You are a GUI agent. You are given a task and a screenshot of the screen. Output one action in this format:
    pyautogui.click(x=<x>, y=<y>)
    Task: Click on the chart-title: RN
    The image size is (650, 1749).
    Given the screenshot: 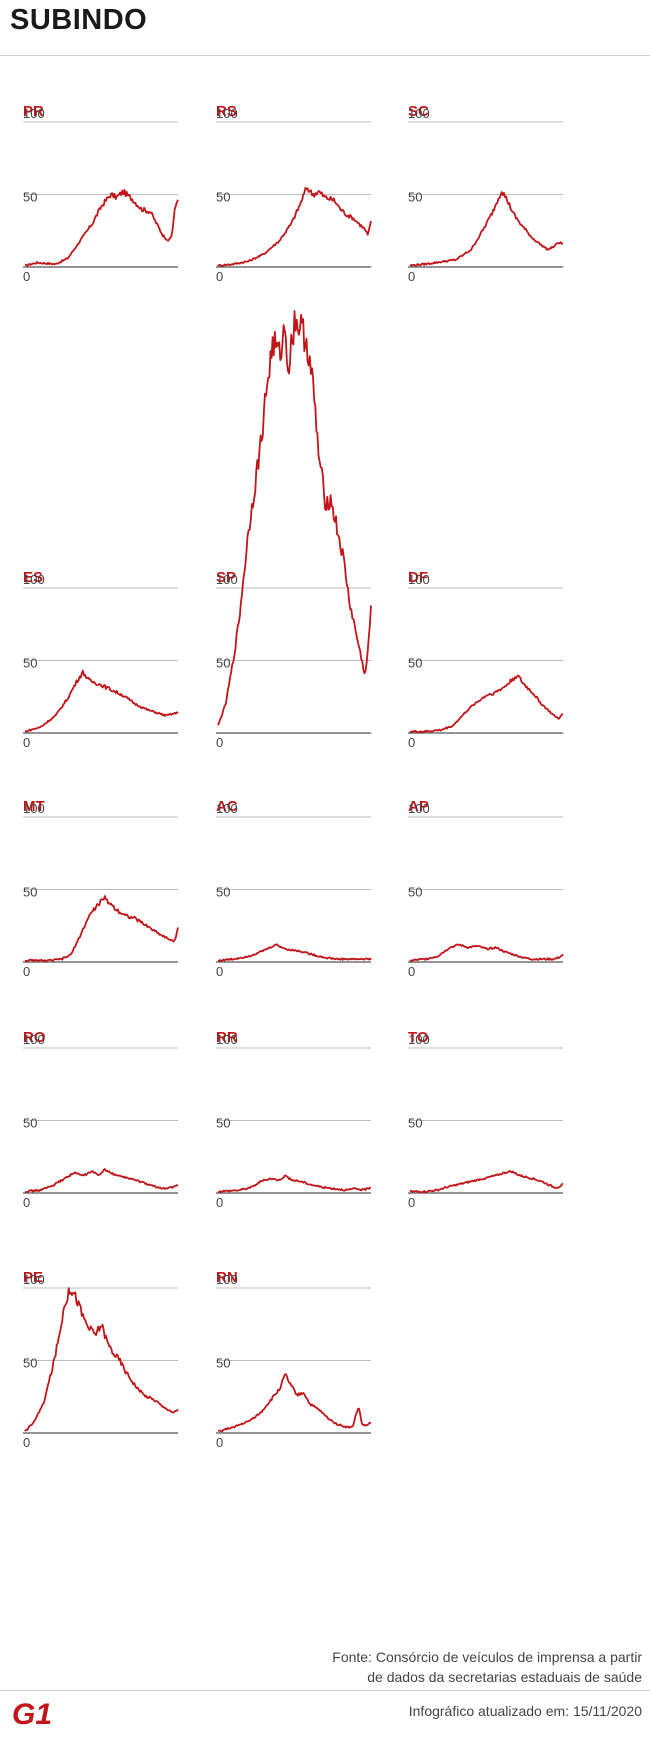 What is the action you would take?
    pyautogui.click(x=227, y=1277)
    